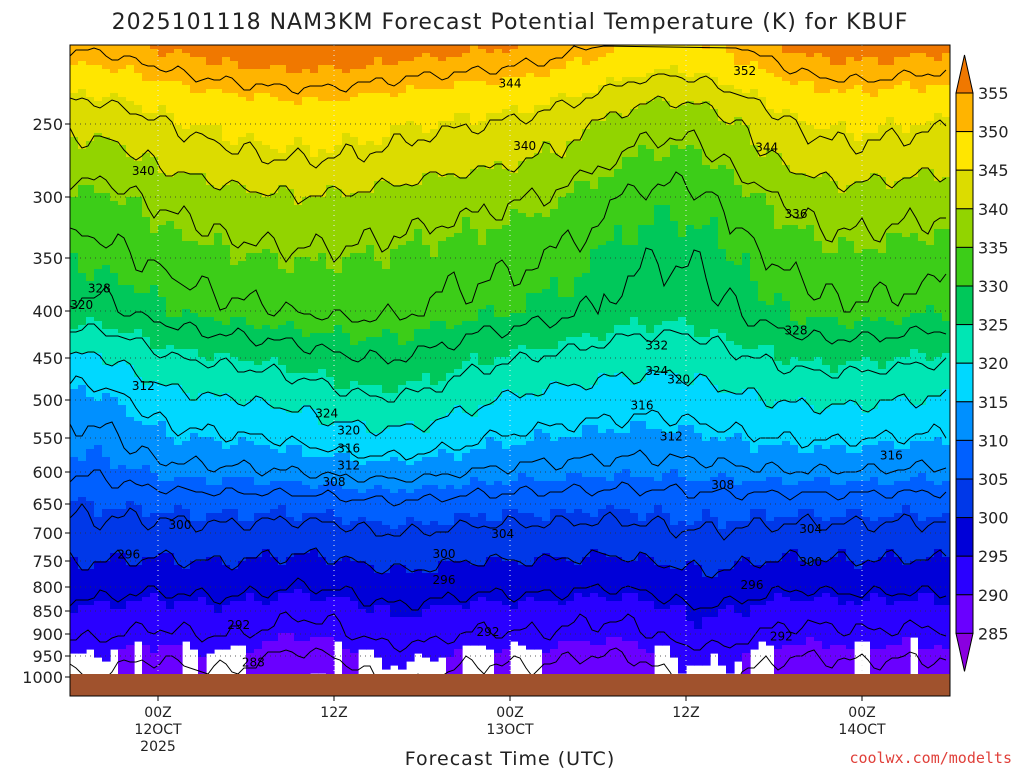  Describe the element at coordinates (47, 587) in the screenshot. I see `y-tick-label: 800` at that location.